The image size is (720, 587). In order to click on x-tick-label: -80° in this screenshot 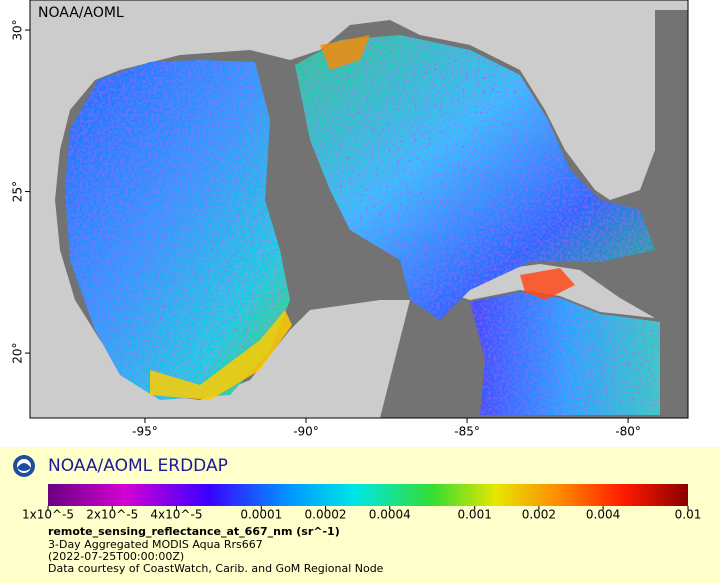, I will do `click(628, 432)`.